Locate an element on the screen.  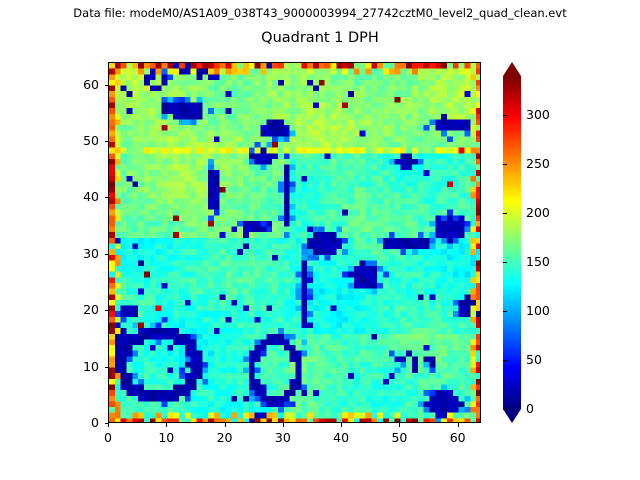
y-tick-label: 0 is located at coordinates (95, 422).